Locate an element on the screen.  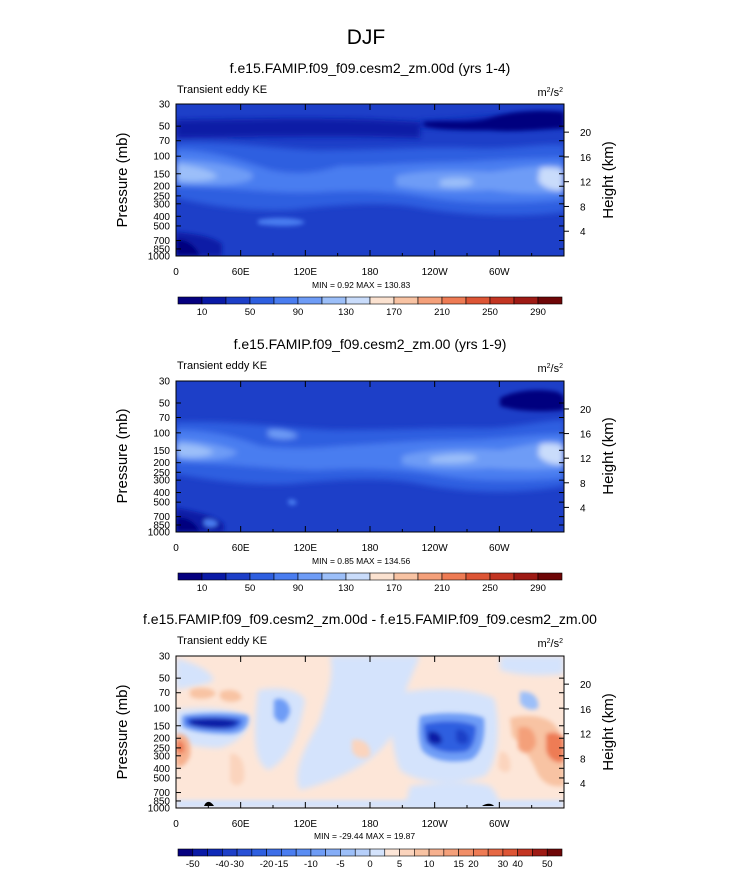
colorbar: -50 -40 -30 -20 -15 -10 -5 0 5 10 15 20 30 40 50 is located at coordinates (370, 859).